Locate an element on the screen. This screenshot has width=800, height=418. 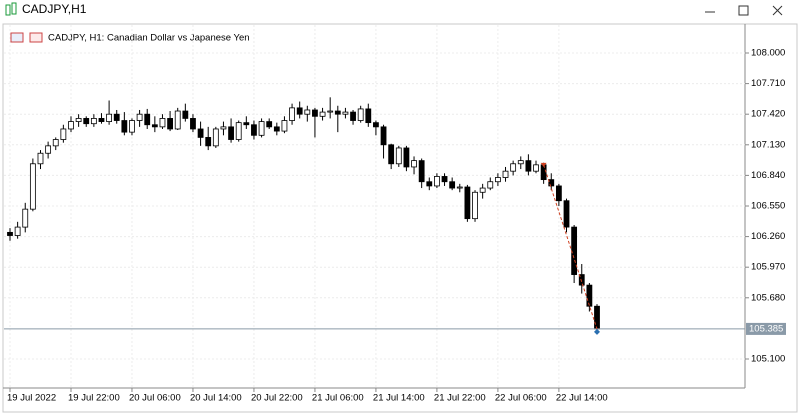
x-tick-label: 21 Jul 22:00 is located at coordinates (460, 398).